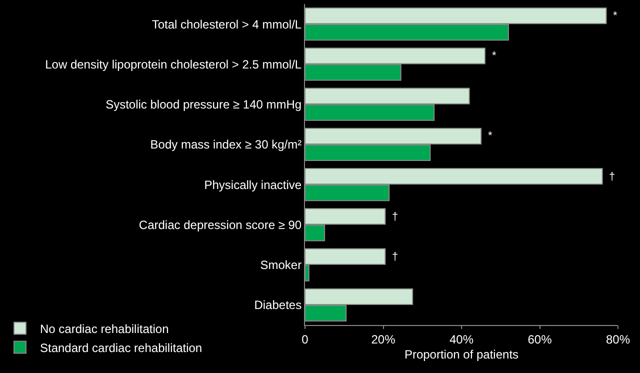 The image size is (640, 373). What do you see at coordinates (461, 339) in the screenshot?
I see `x-tick-label: 40%` at bounding box center [461, 339].